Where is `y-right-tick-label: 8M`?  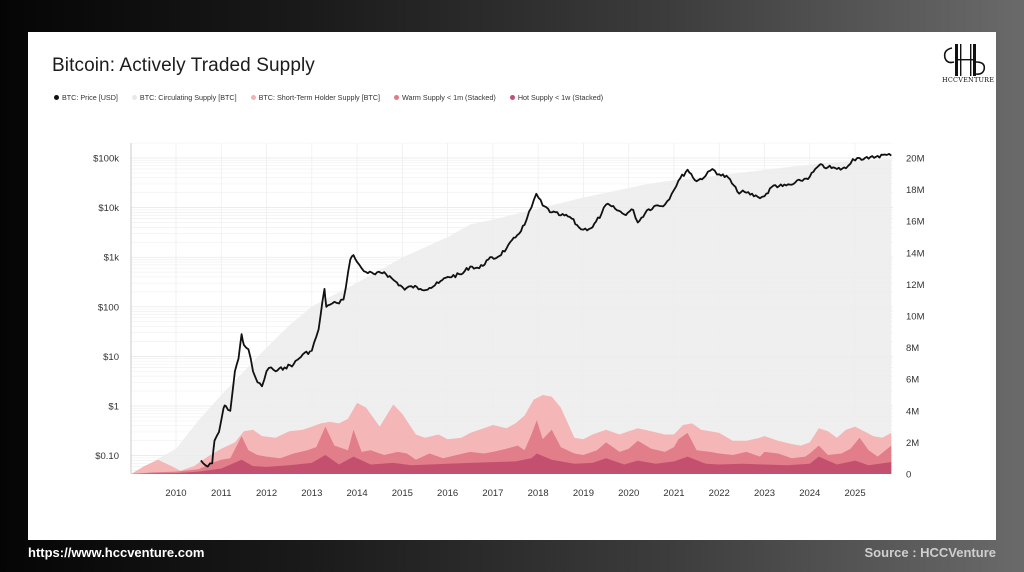 y-right-tick-label: 8M is located at coordinates (912, 348).